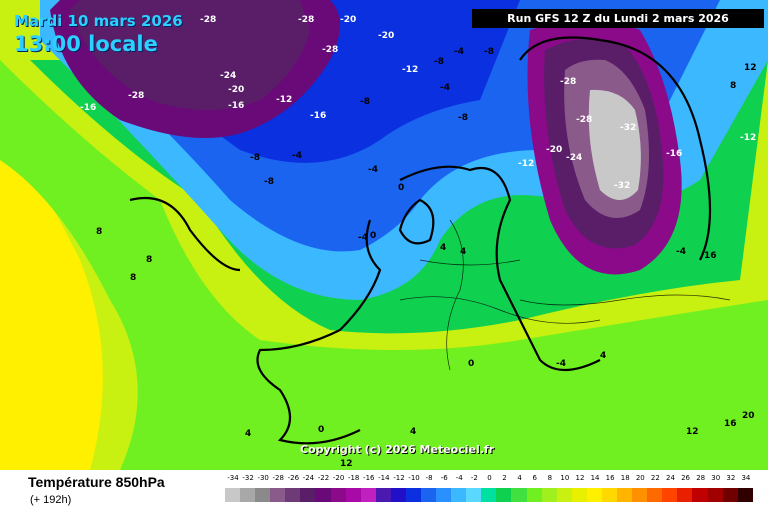  I want to click on scale-value-label: -14, so click(384, 478).